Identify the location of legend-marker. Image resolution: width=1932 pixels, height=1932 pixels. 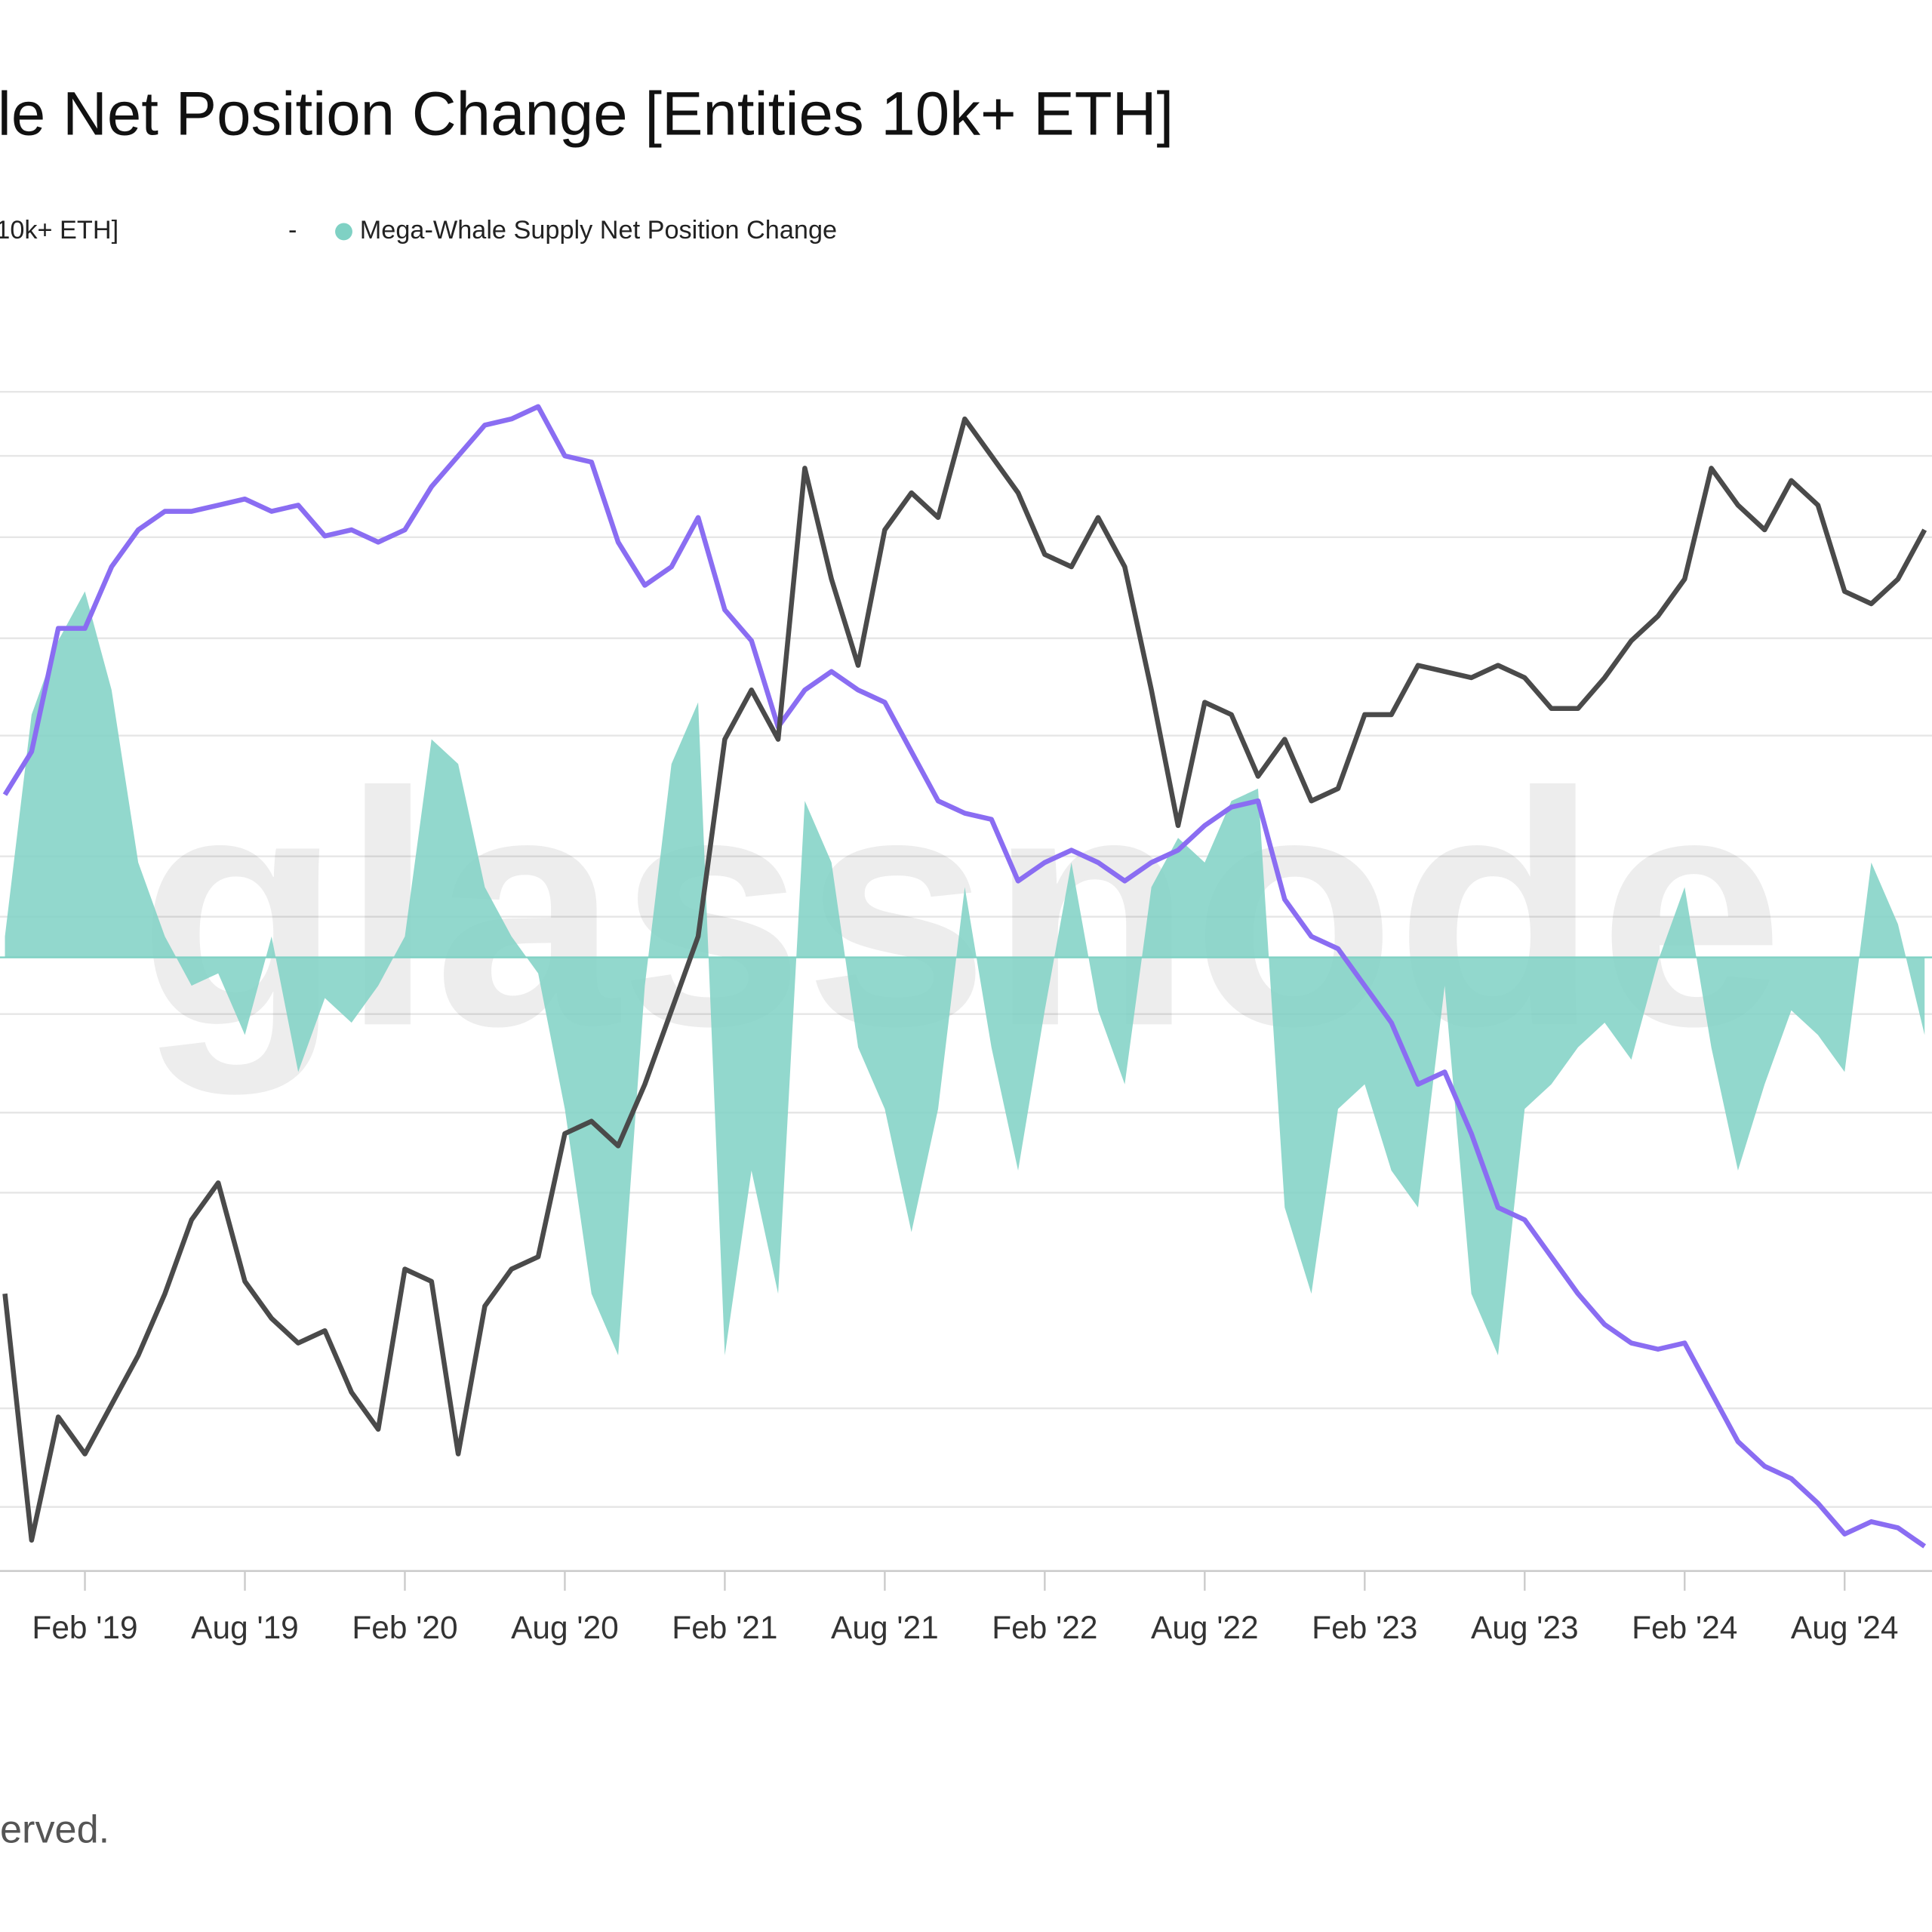
(343, 232).